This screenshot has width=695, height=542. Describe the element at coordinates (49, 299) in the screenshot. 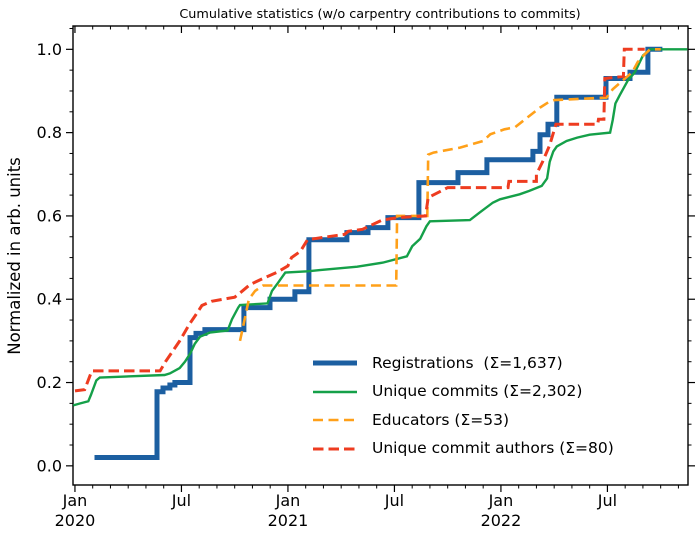

I see `y-tick-label: 0.4` at that location.